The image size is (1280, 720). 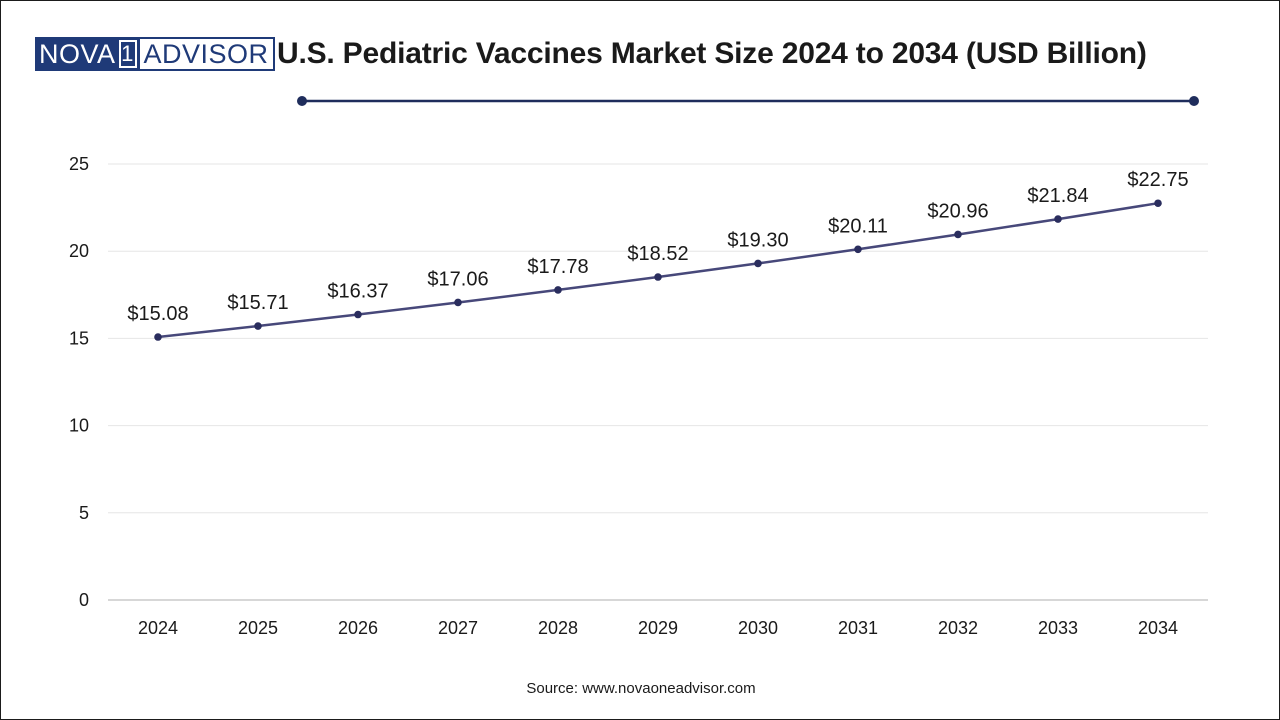 I want to click on logo-text-nova: NOVA, so click(x=77, y=54).